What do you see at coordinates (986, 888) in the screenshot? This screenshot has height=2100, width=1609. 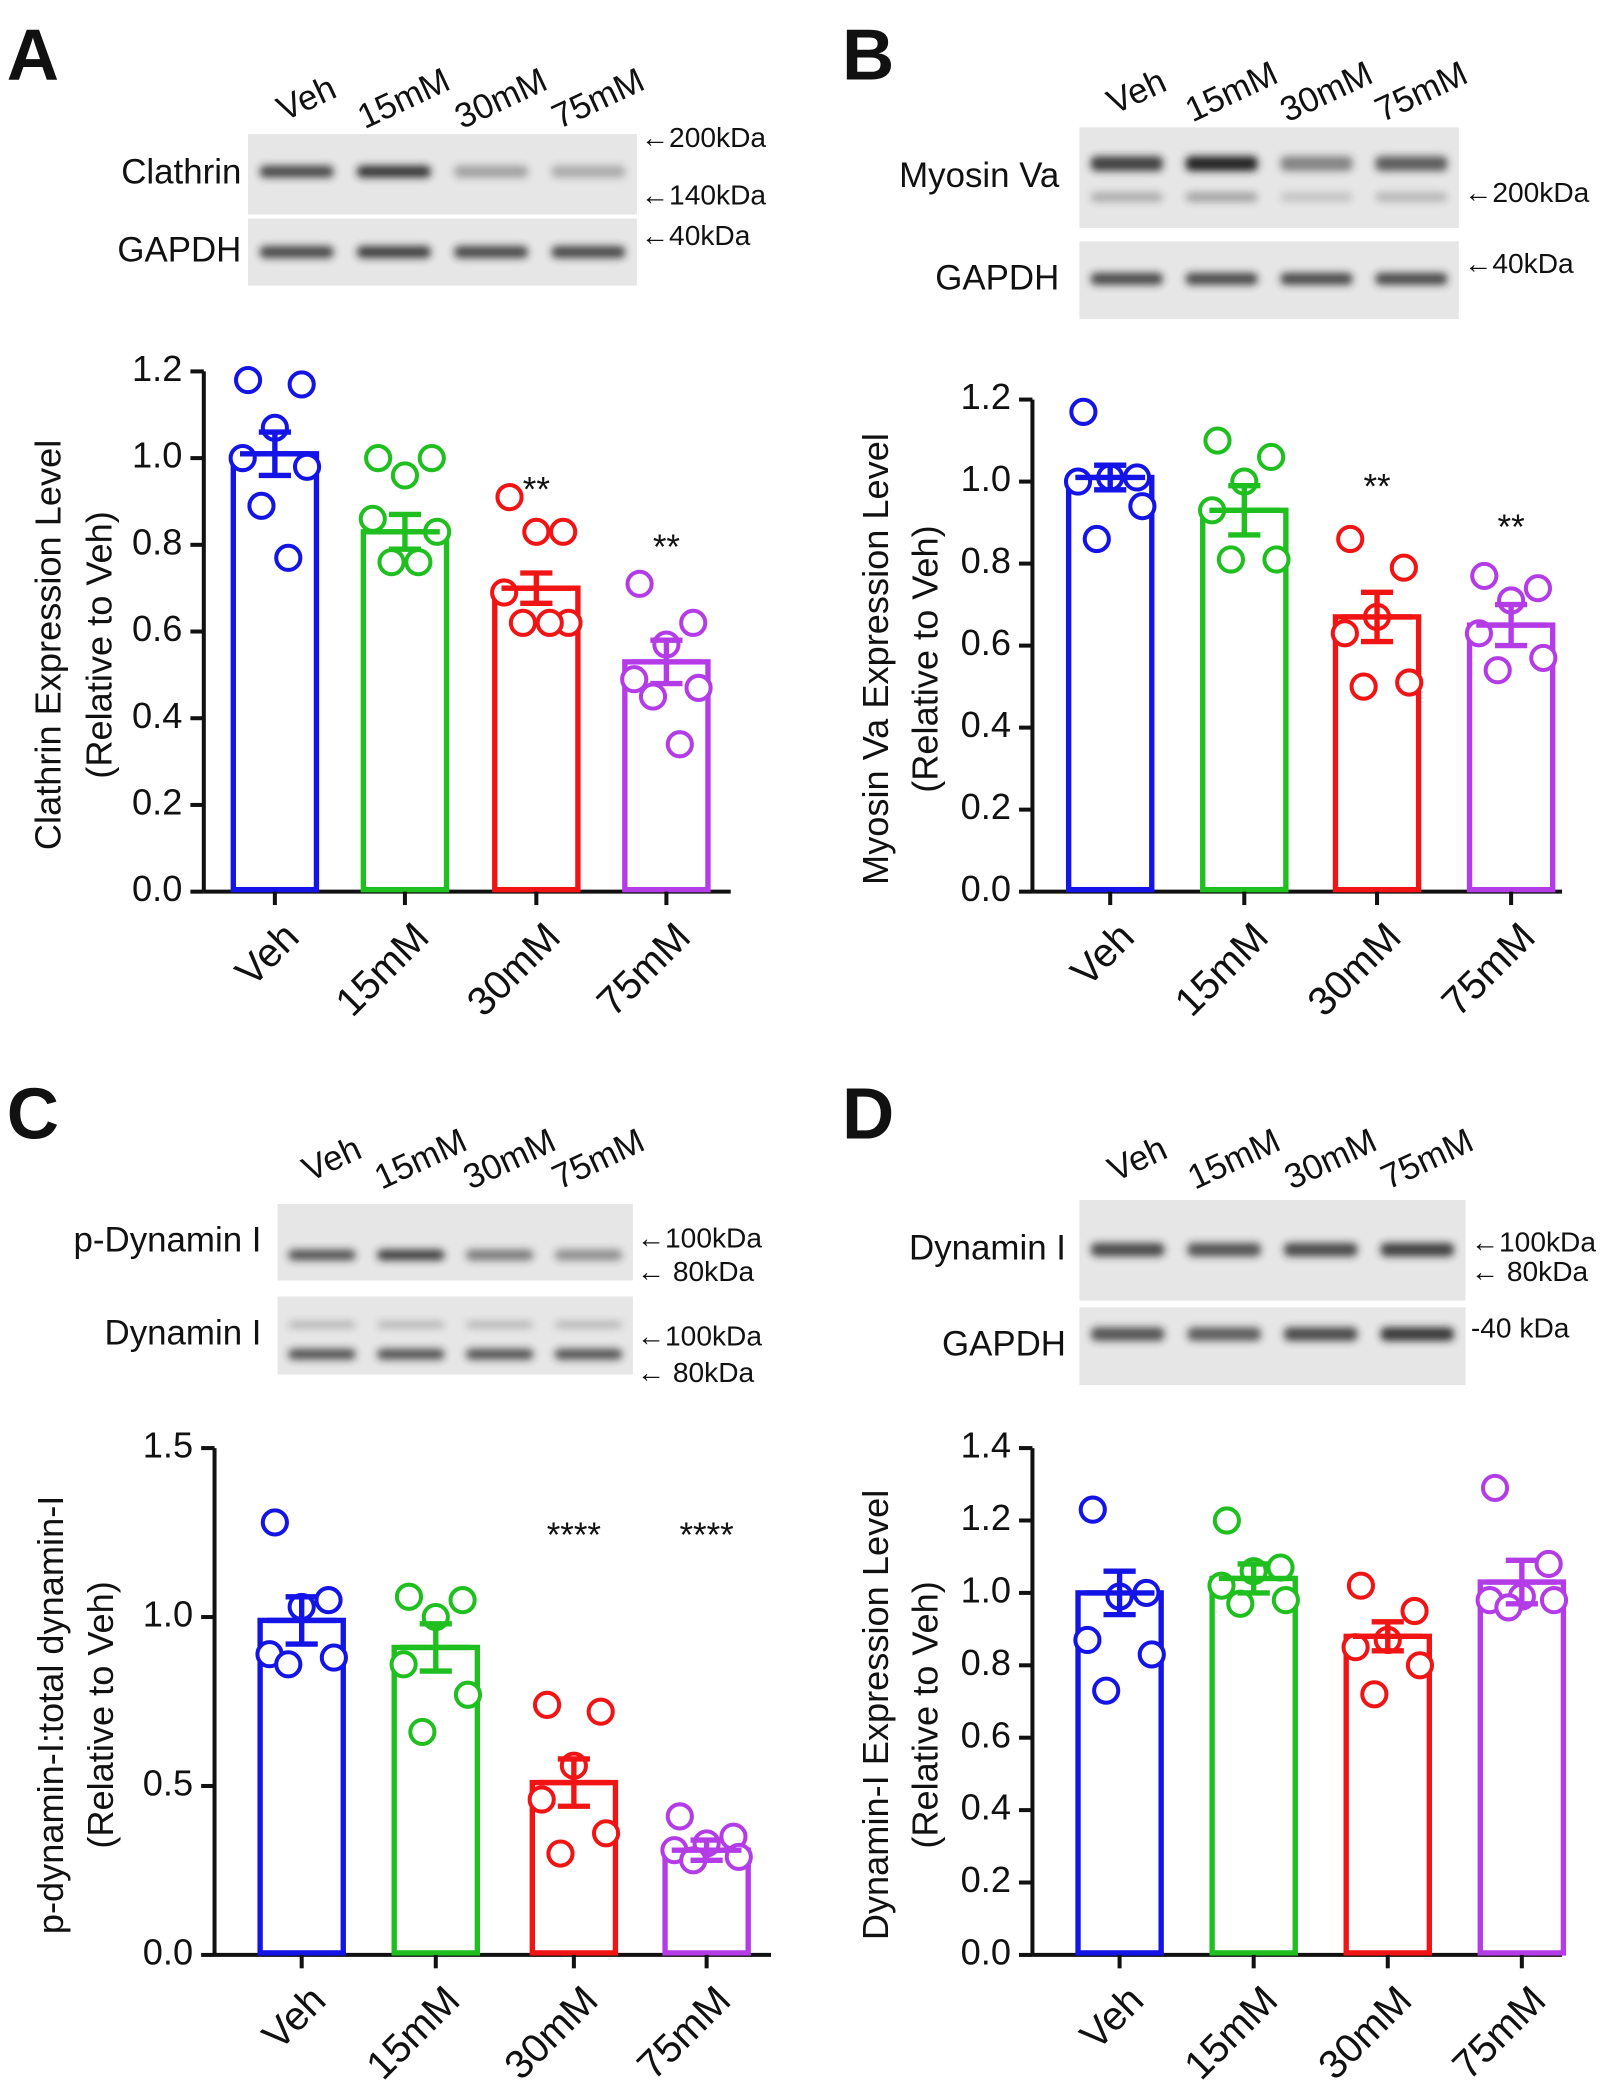 I see `y-tick-label: 0.0` at bounding box center [986, 888].